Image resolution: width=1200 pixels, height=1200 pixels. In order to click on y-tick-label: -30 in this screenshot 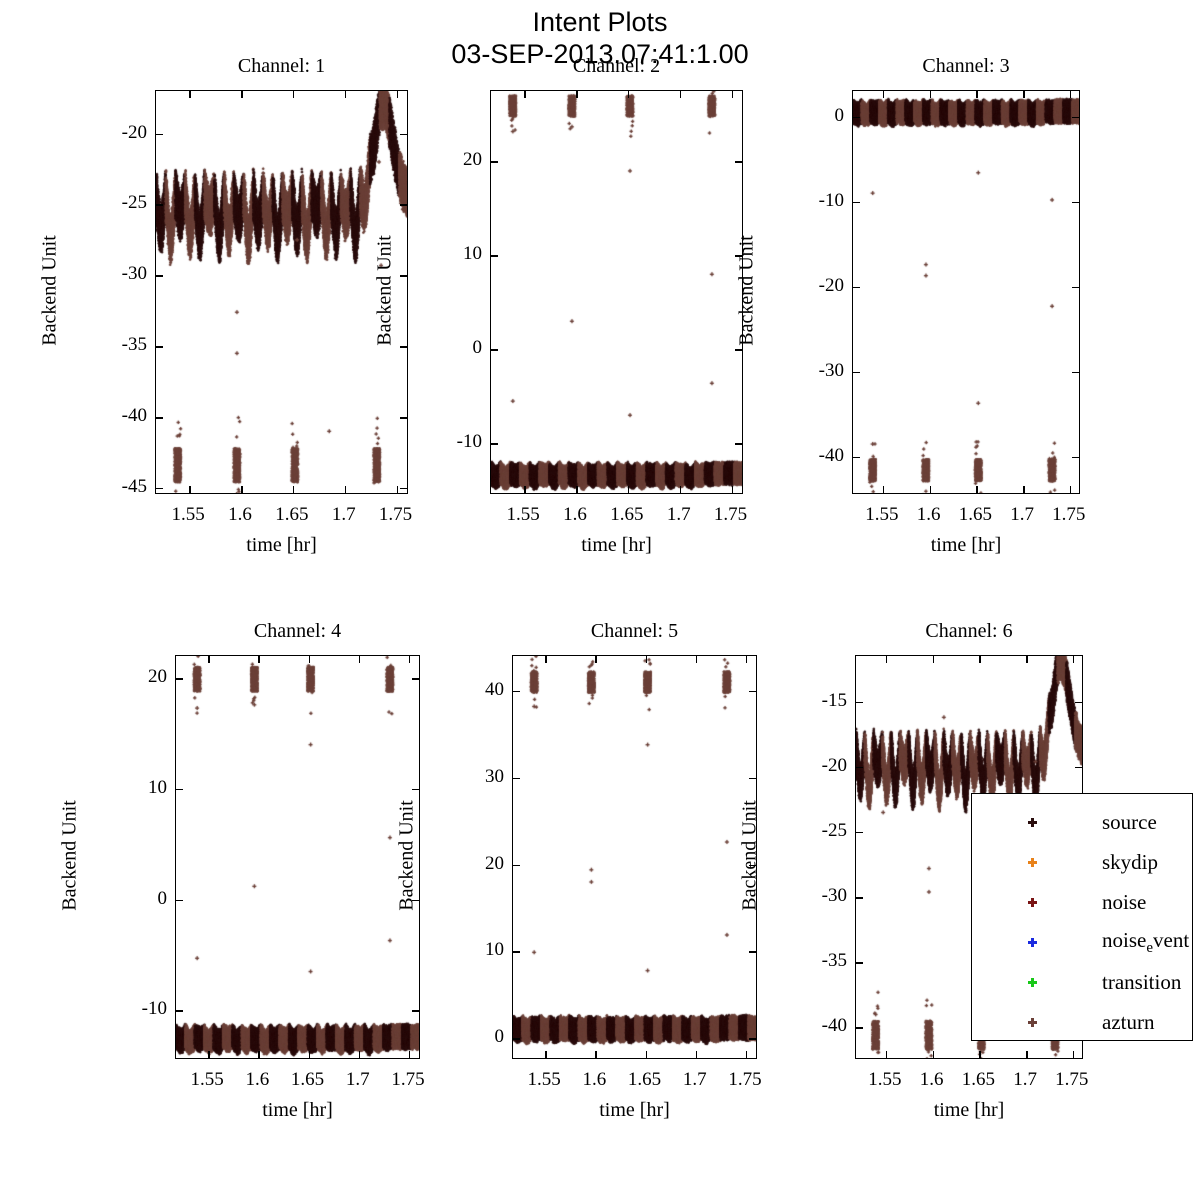, I will do `click(831, 370)`.